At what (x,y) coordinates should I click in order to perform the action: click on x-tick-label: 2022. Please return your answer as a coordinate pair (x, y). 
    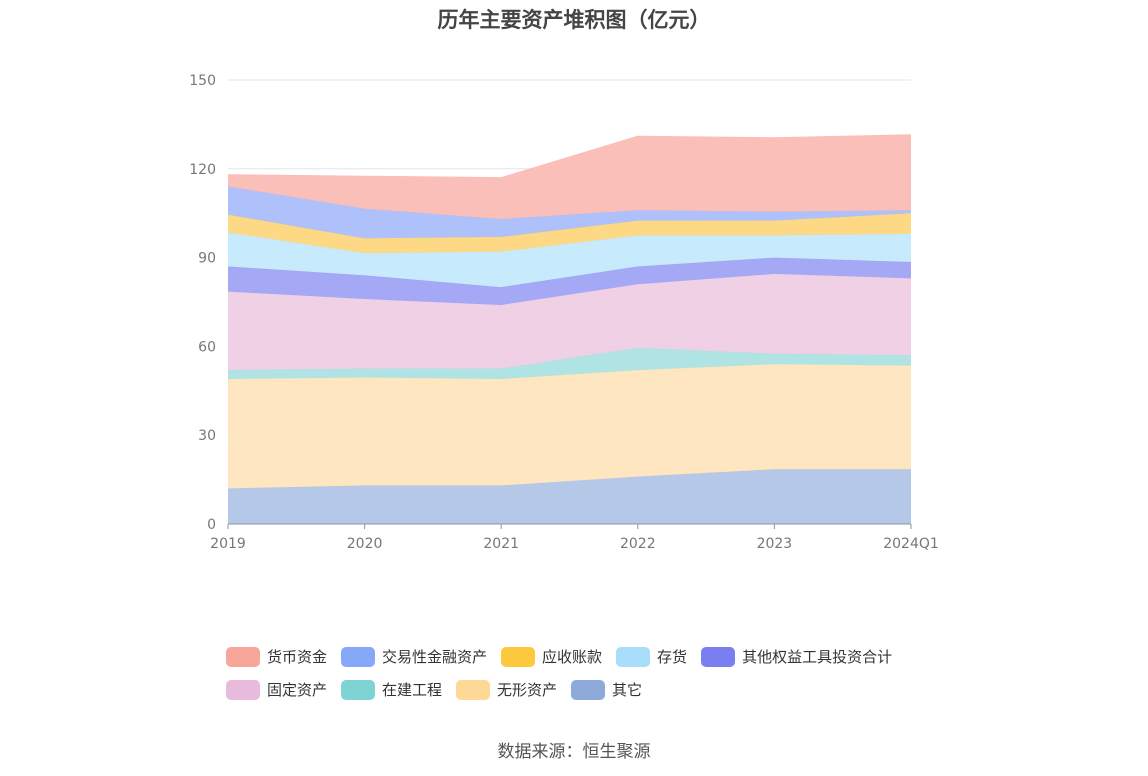
    Looking at the image, I should click on (638, 544).